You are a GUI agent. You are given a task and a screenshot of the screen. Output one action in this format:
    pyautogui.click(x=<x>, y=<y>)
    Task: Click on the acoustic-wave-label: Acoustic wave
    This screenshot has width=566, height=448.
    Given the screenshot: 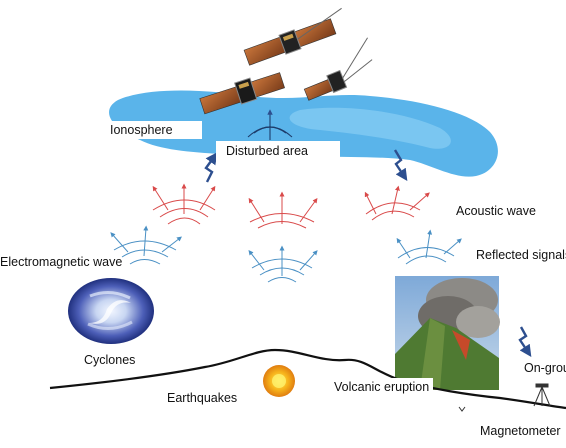 What is the action you would take?
    pyautogui.click(x=496, y=211)
    